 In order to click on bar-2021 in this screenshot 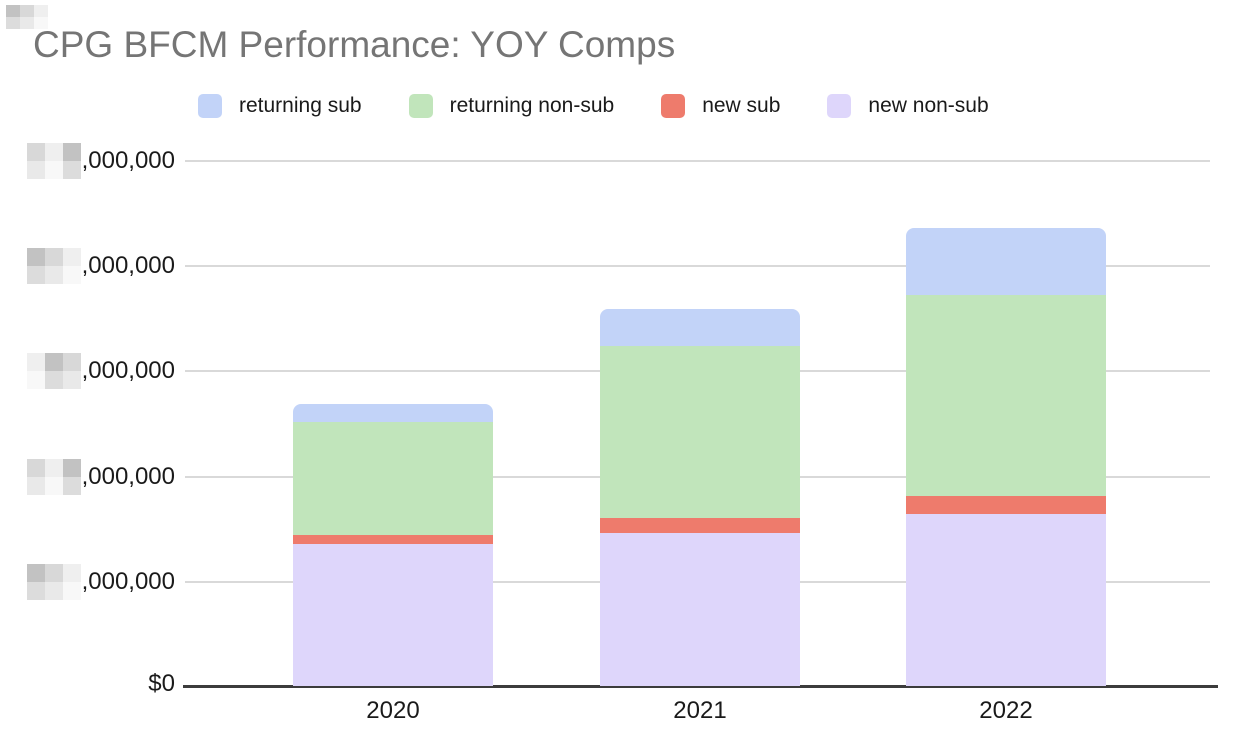, I will do `click(700, 497)`.